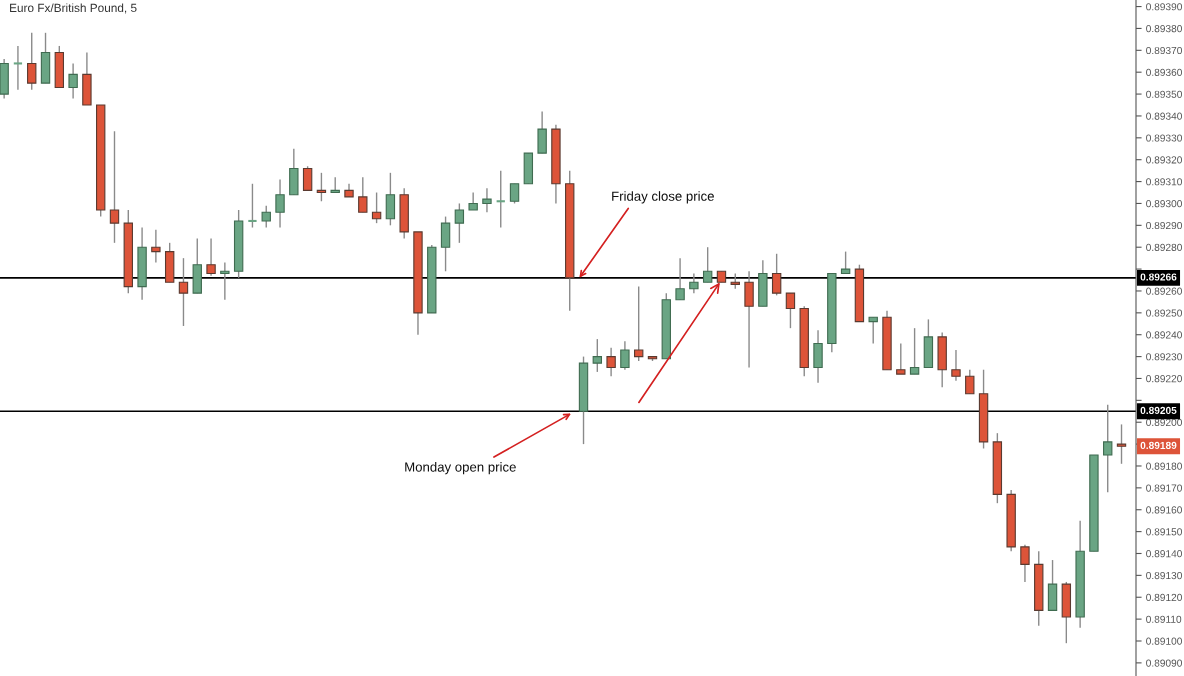  What do you see at coordinates (1164, 225) in the screenshot?
I see `y-tick-label: 0.89290` at bounding box center [1164, 225].